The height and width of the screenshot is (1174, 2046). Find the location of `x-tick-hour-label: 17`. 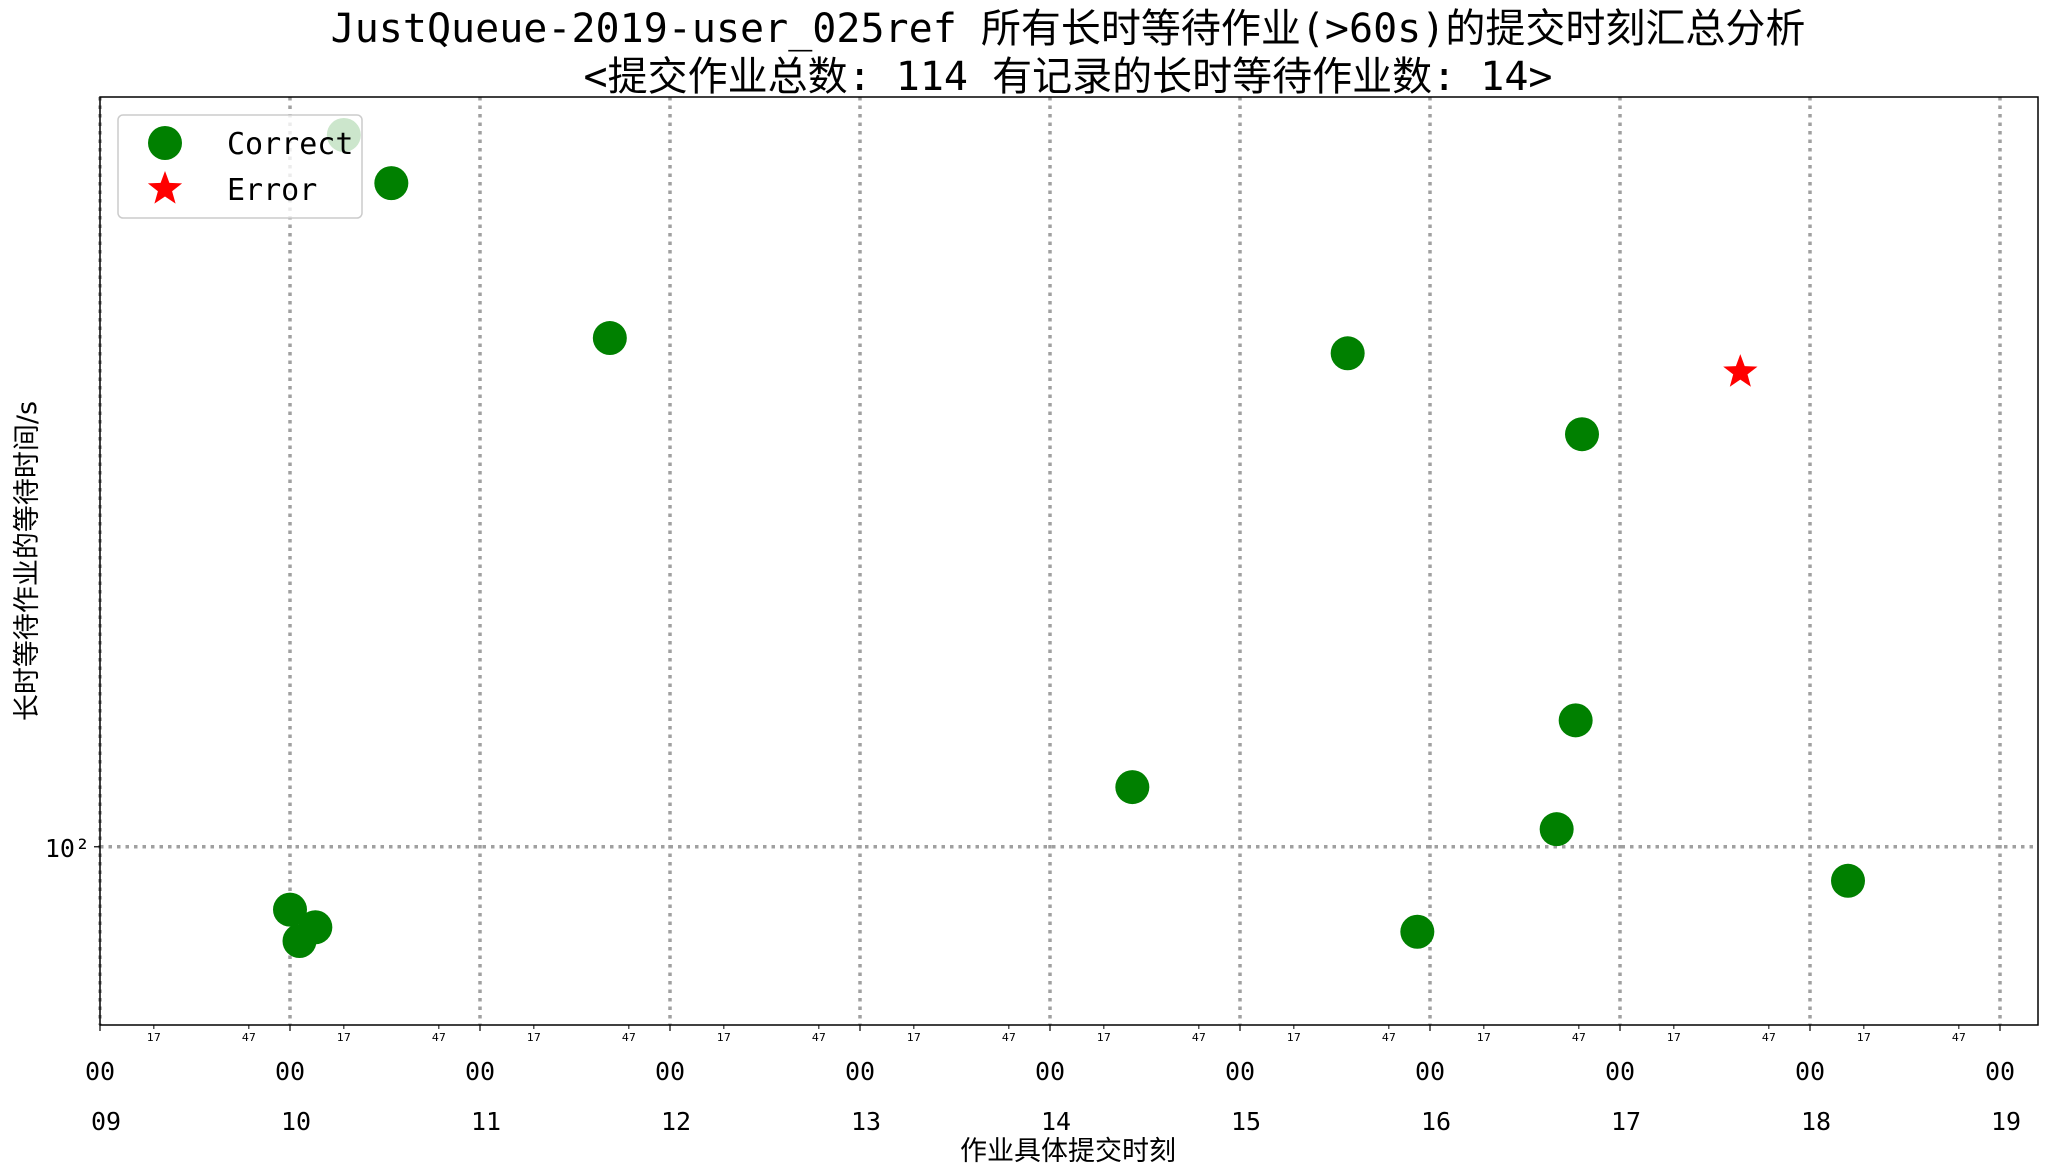

x-tick-hour-label: 17 is located at coordinates (1626, 1121).